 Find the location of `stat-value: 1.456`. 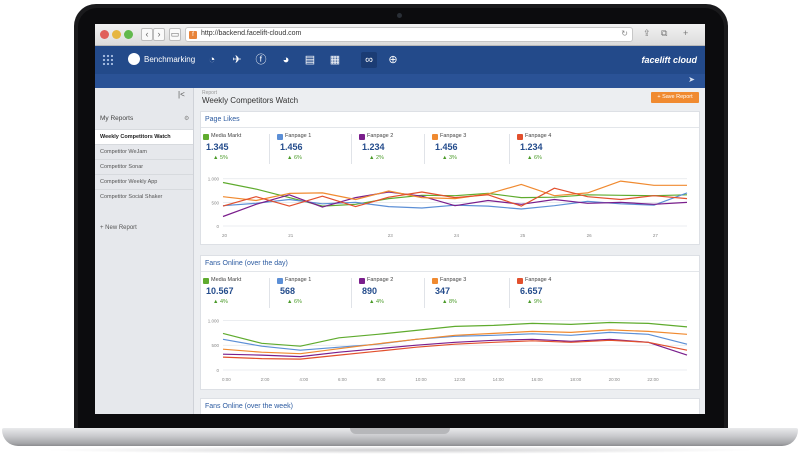

stat-value: 1.456 is located at coordinates (291, 147).